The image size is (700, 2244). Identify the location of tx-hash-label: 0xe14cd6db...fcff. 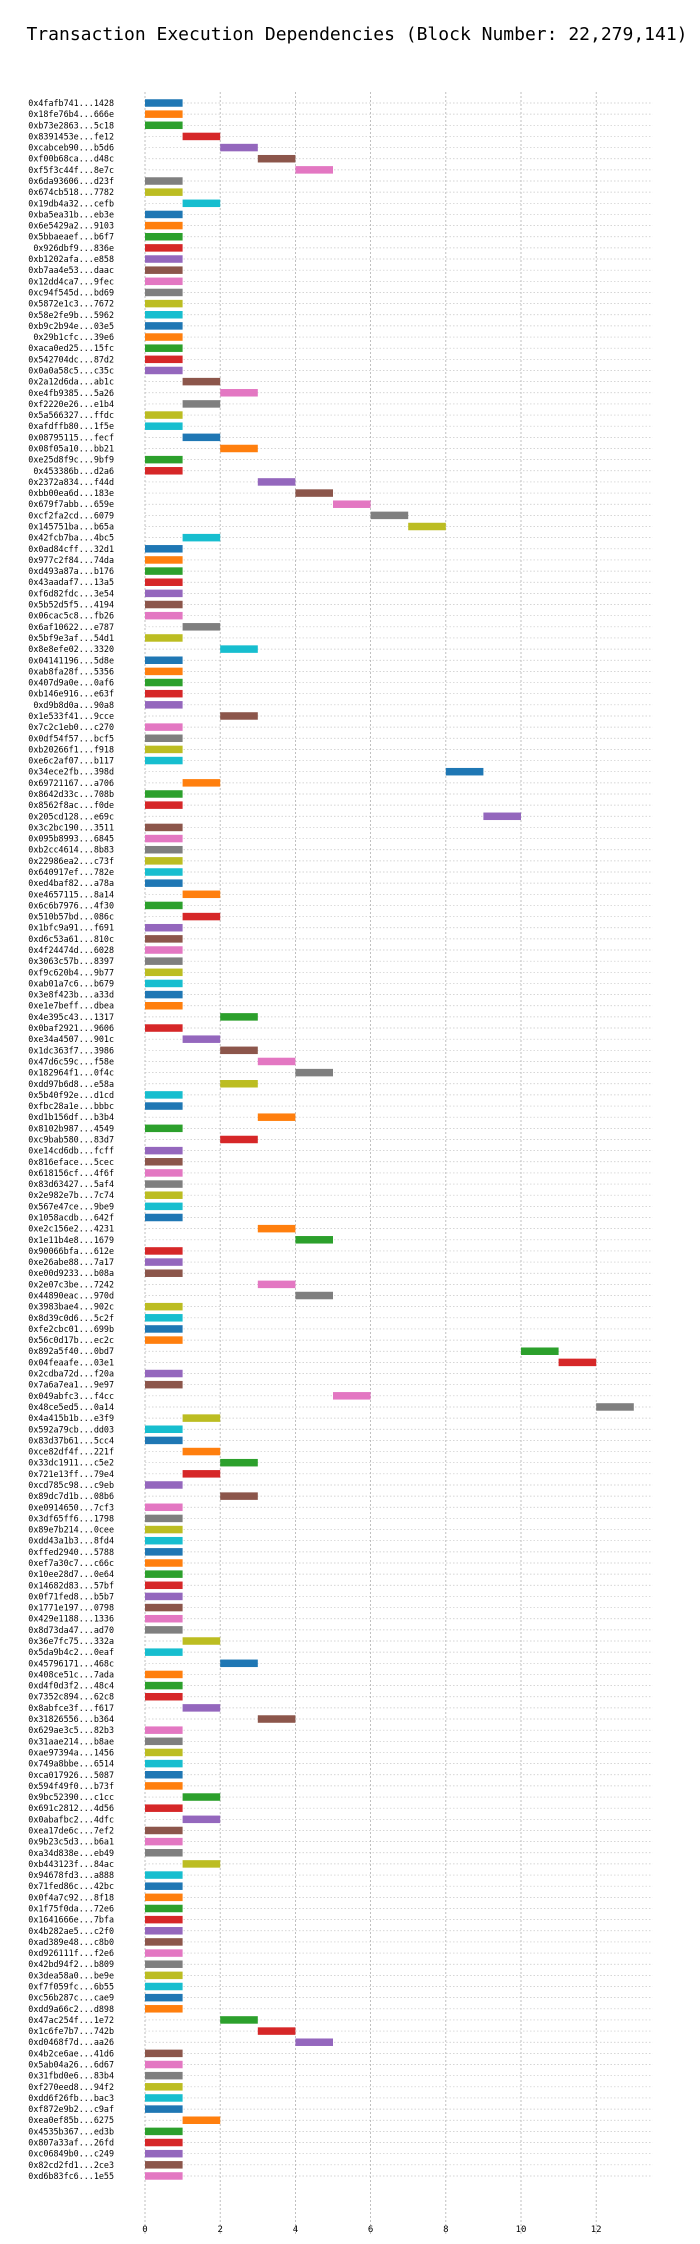
(71, 1151).